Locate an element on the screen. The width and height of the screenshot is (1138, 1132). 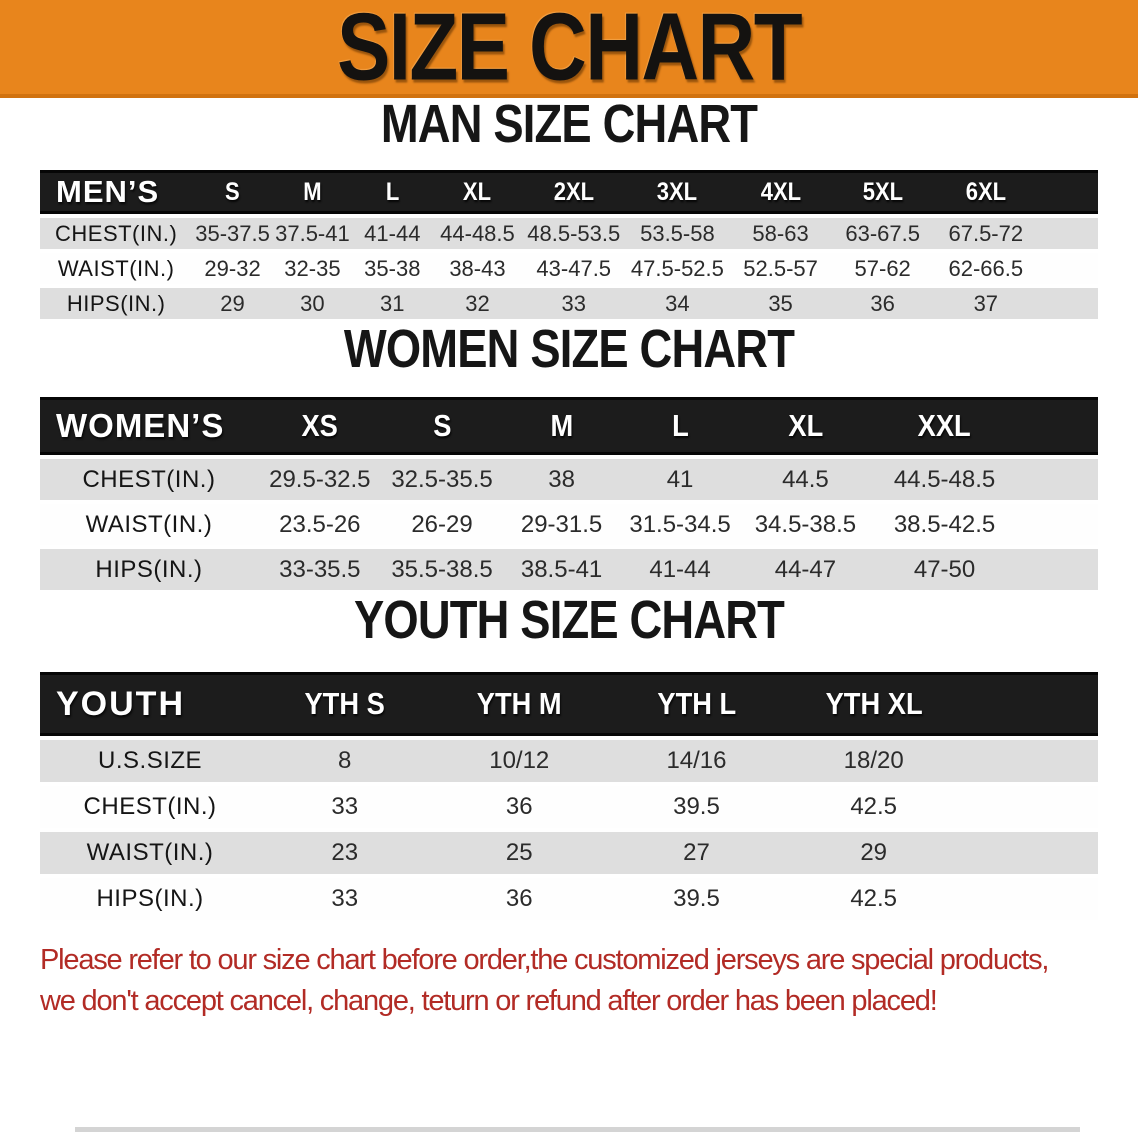
size-column-header-text: YTH S is located at coordinates (344, 703).